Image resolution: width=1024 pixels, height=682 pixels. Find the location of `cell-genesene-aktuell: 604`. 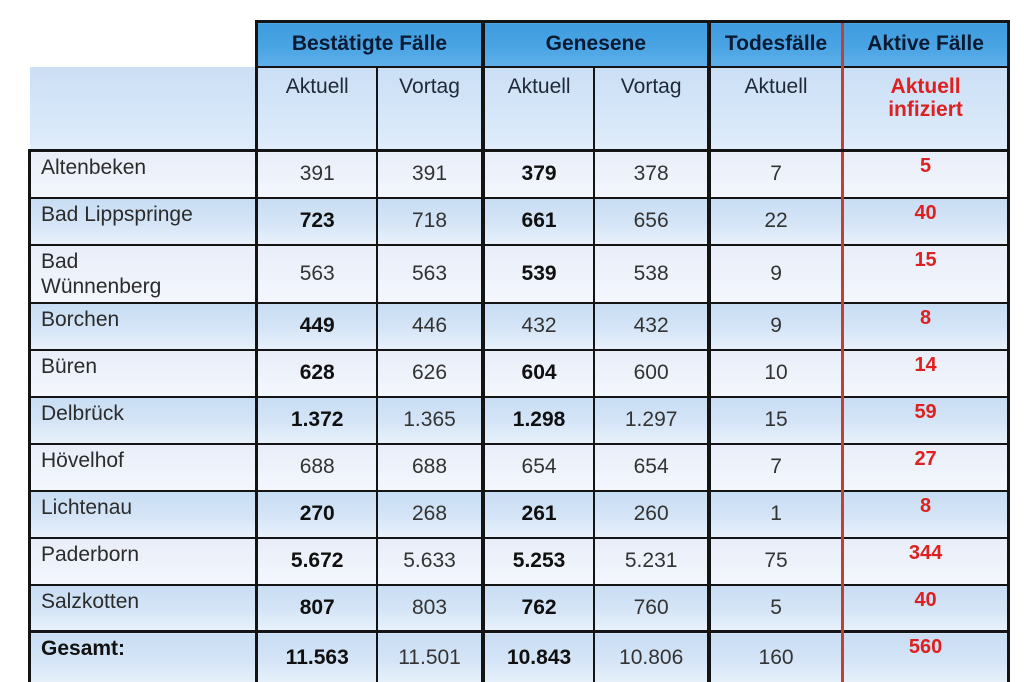

cell-genesene-aktuell: 604 is located at coordinates (538, 373).